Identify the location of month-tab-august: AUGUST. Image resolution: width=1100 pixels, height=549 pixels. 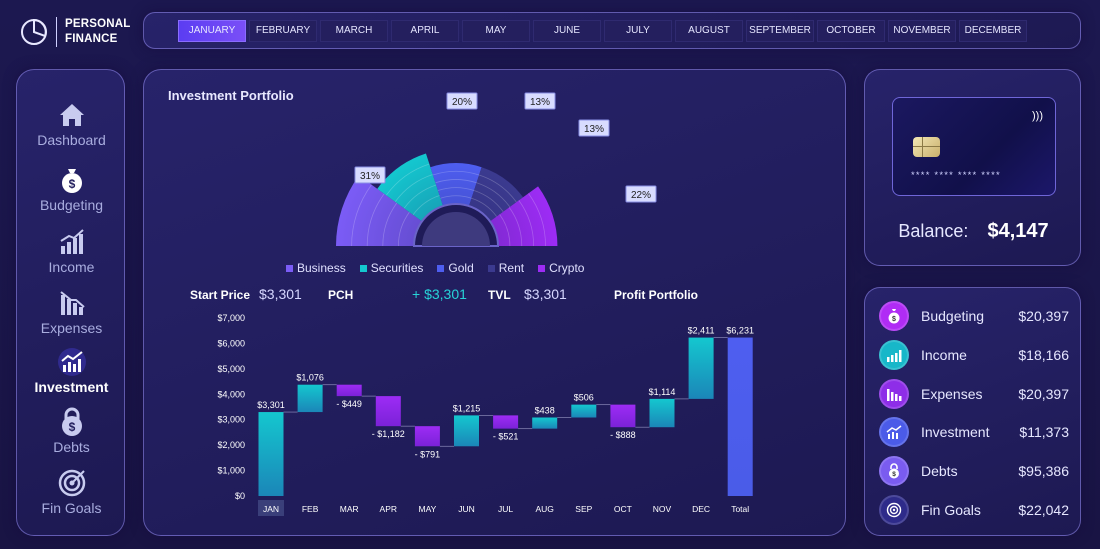
(709, 30).